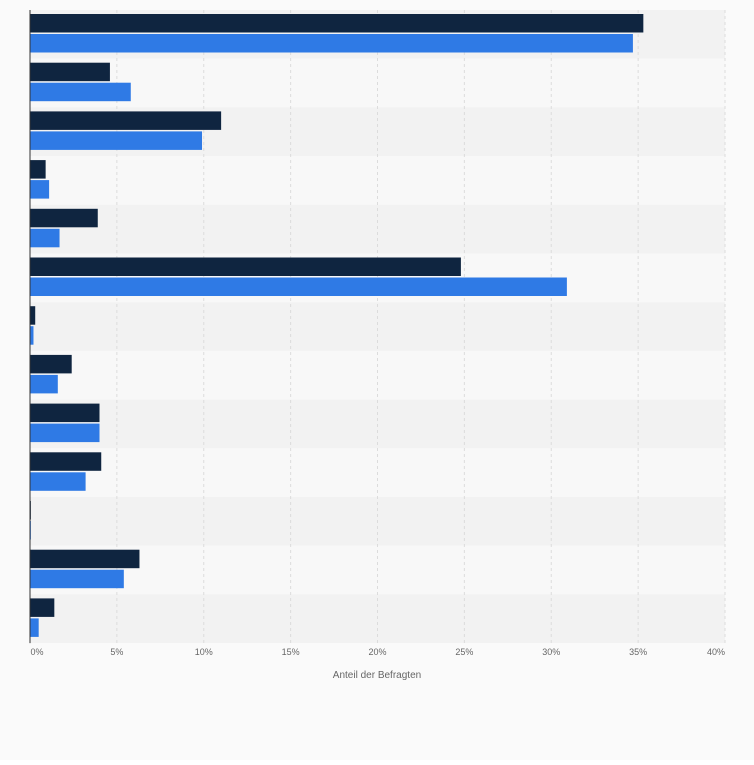  Describe the element at coordinates (291, 652) in the screenshot. I see `x-tick-label: 15%` at that location.